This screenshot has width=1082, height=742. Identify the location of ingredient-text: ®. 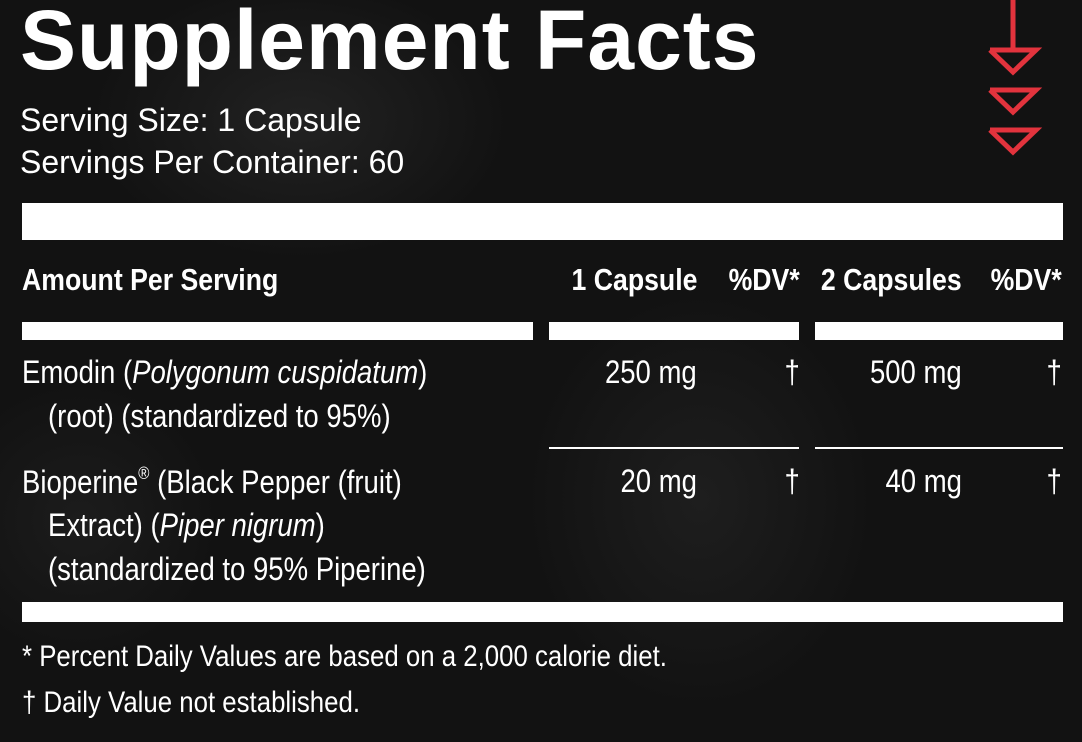
(144, 473).